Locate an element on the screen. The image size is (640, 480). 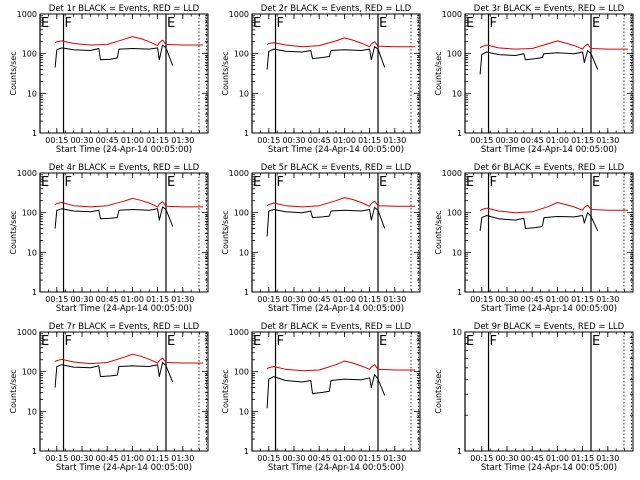
chart-title: Det 2r BLACK = Events, RED = LLD is located at coordinates (336, 9).